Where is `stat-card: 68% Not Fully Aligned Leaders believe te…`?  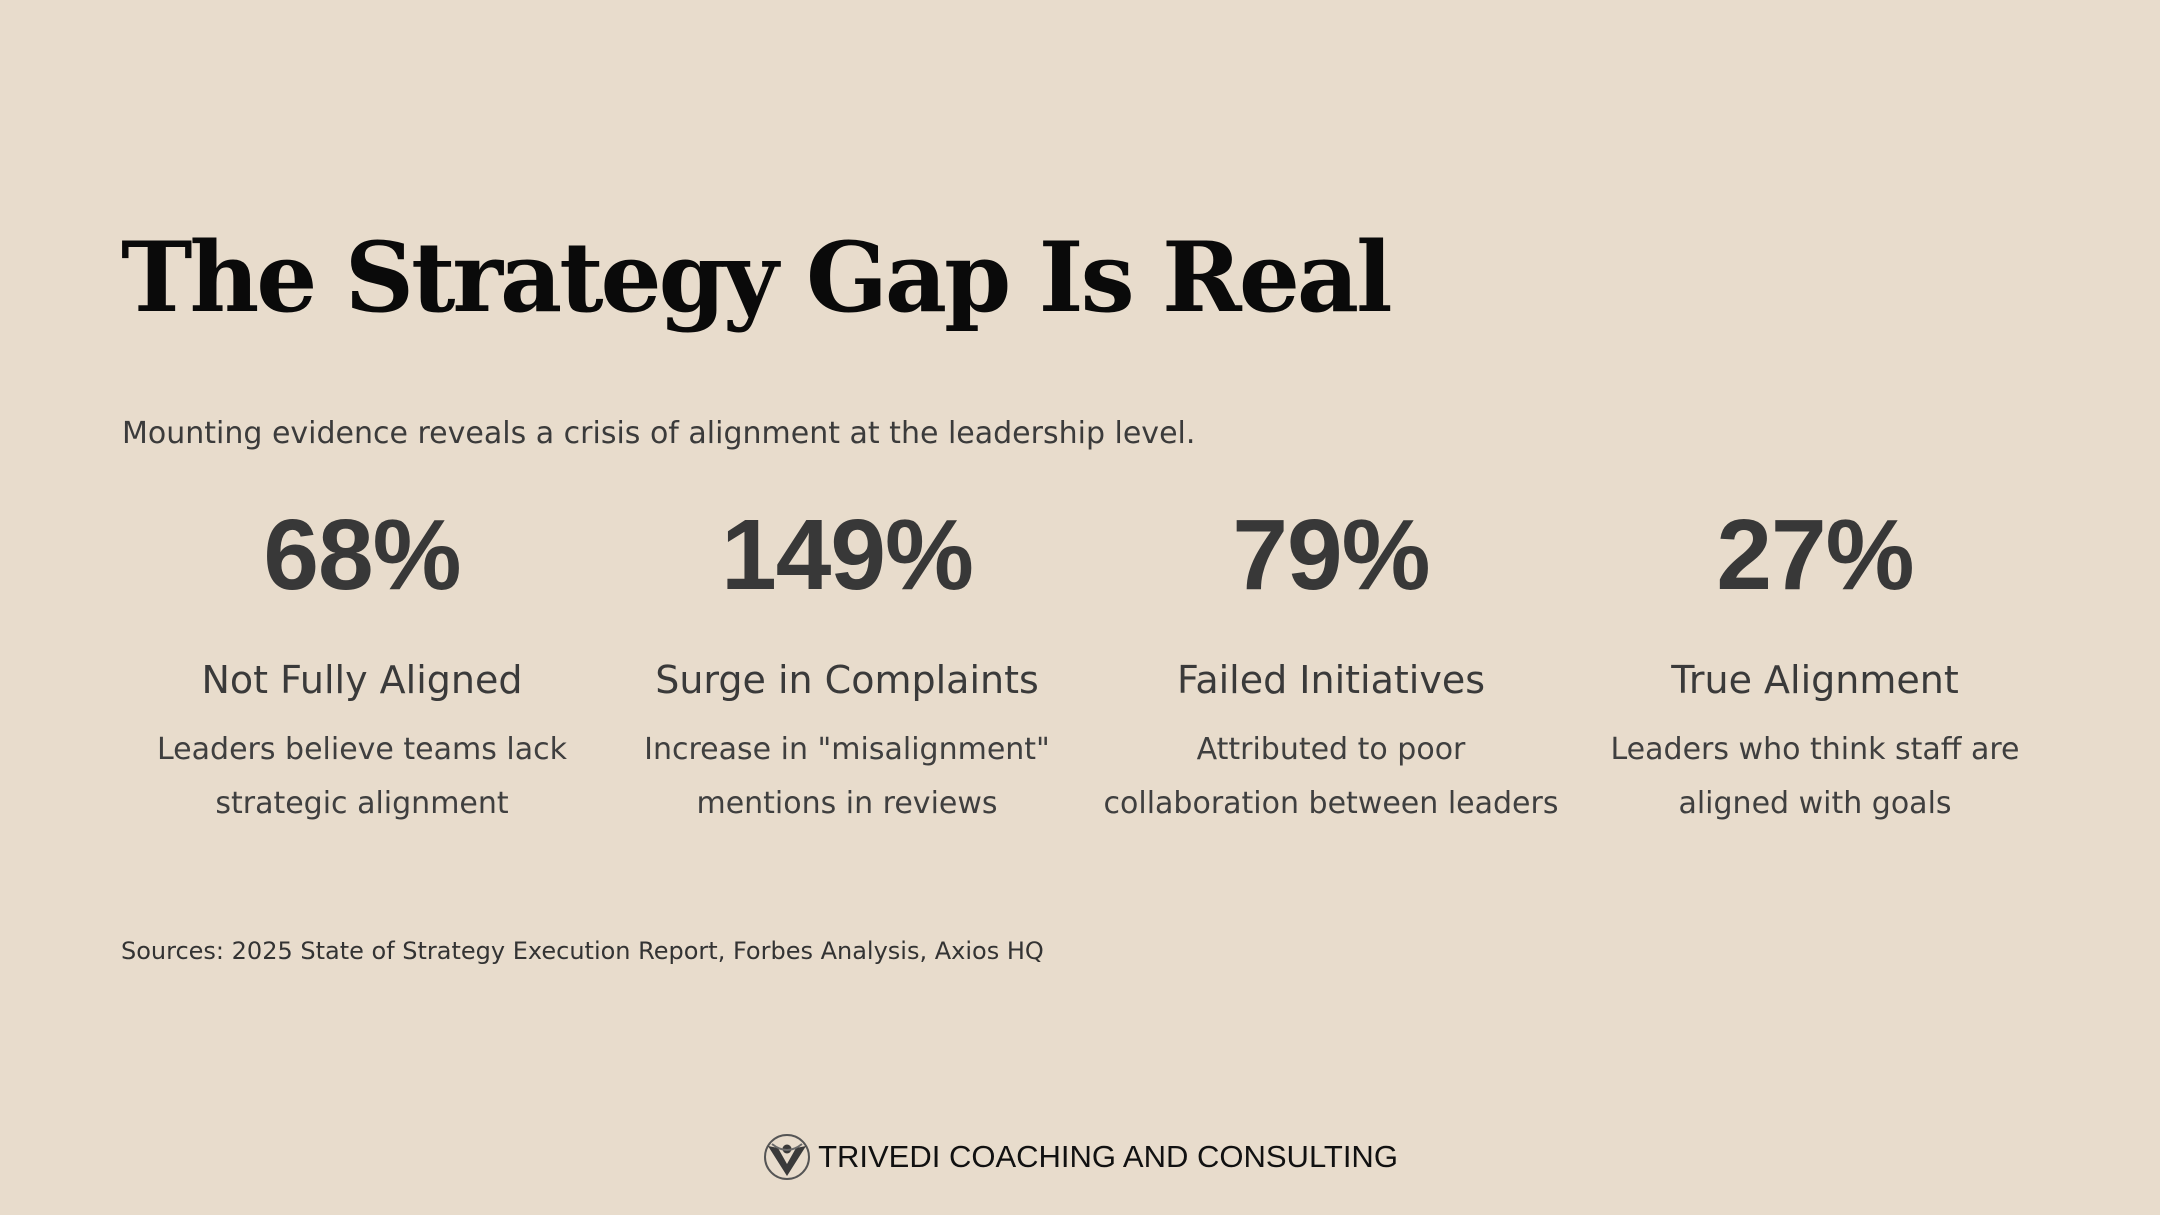
stat-card: 68% Not Fully Aligned Leaders believe te… is located at coordinates (362, 663).